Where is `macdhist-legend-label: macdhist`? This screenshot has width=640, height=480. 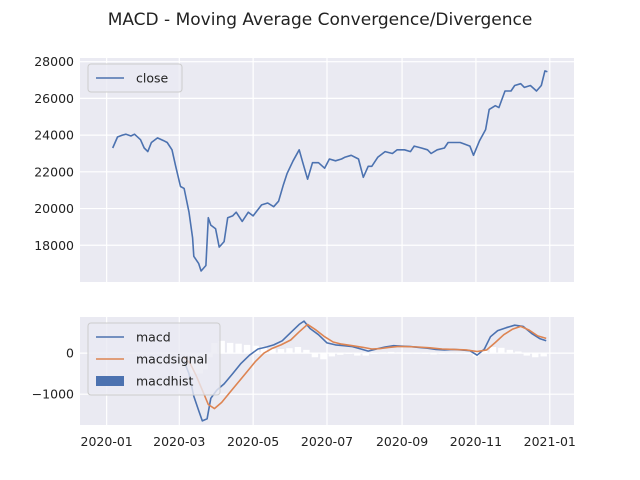 macdhist-legend-label: macdhist is located at coordinates (165, 381).